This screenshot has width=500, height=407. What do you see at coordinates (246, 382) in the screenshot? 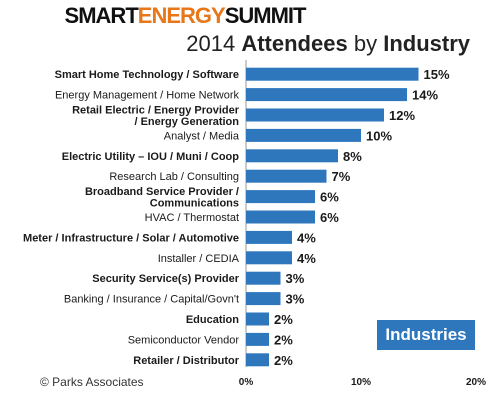
I see `x-tick-label: 0%` at bounding box center [246, 382].